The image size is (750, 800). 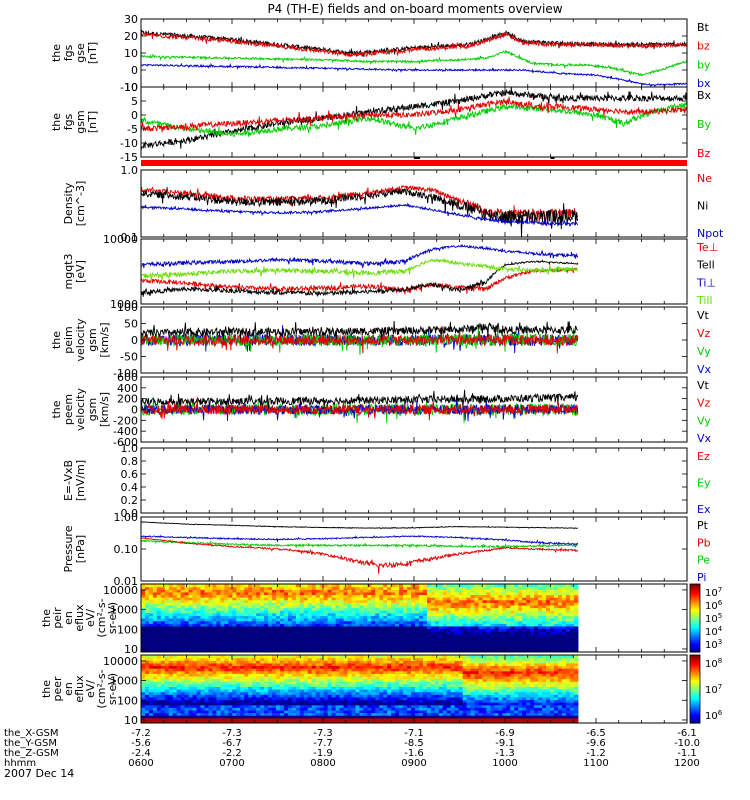 What do you see at coordinates (504, 763) in the screenshot?
I see `row-value: 1000` at bounding box center [504, 763].